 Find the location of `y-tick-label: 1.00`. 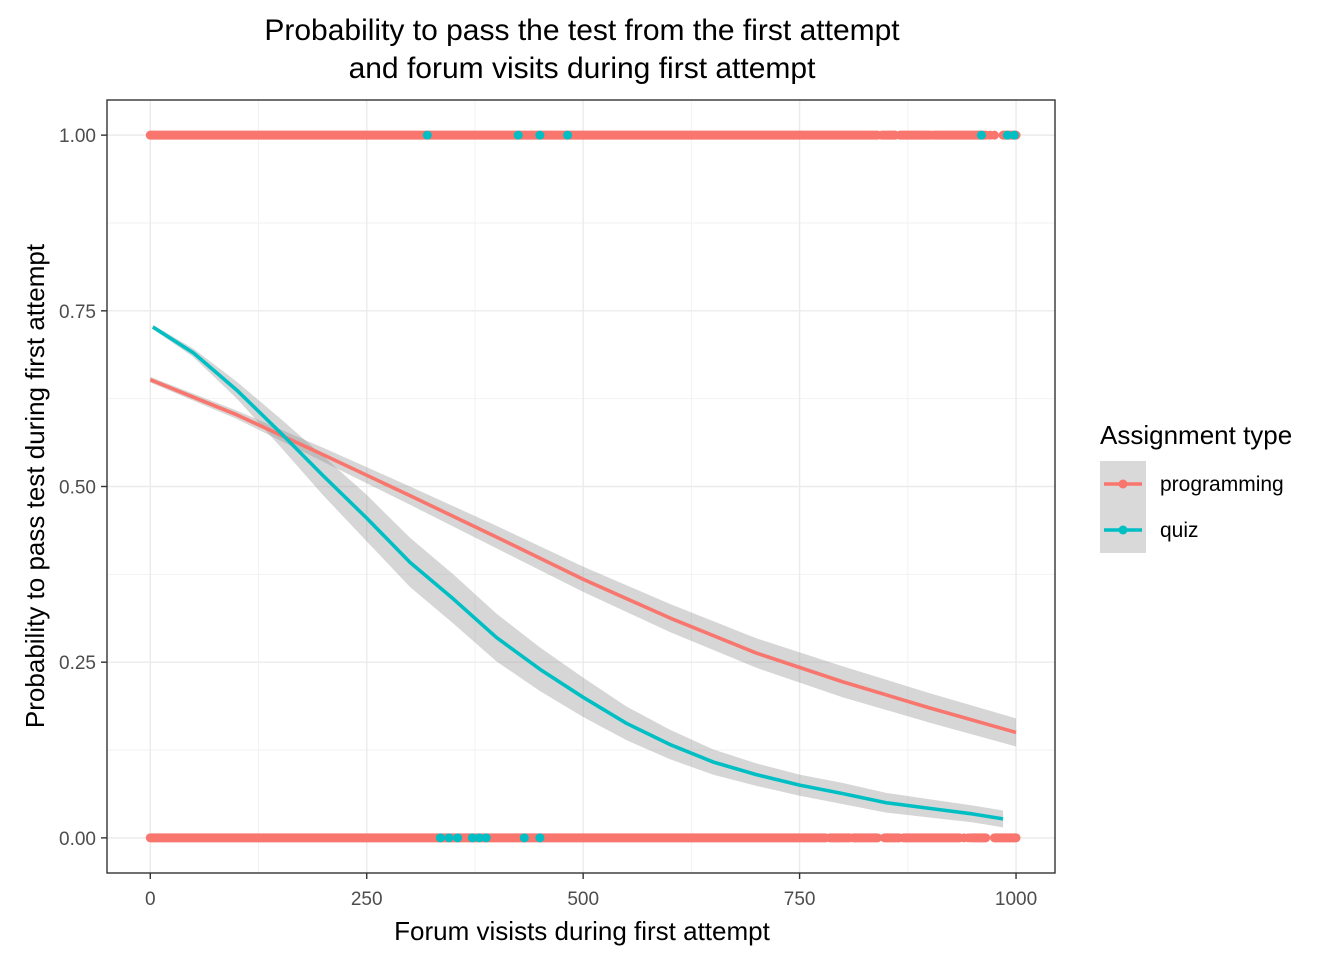

y-tick-label: 1.00 is located at coordinates (77, 136).